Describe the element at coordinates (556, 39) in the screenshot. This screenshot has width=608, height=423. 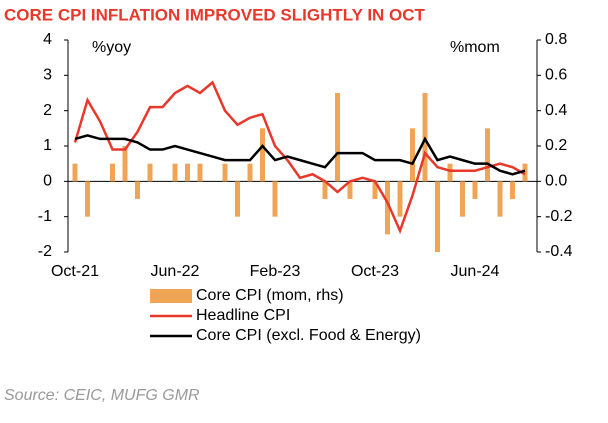
I see `y2-tick-label: 0.8` at that location.